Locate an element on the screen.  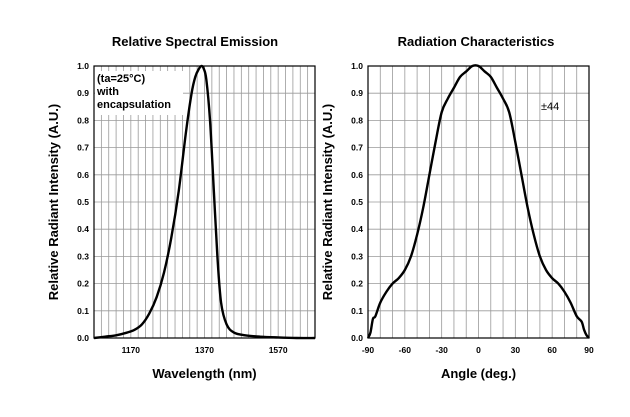
x-tick-label: 90 is located at coordinates (589, 350).